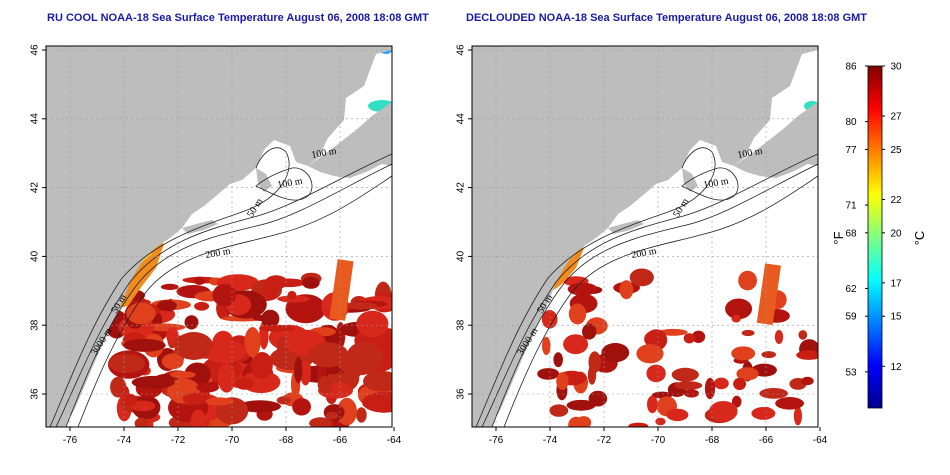 The width and height of the screenshot is (950, 475). I want to click on y-tick-label: 42, so click(461, 188).